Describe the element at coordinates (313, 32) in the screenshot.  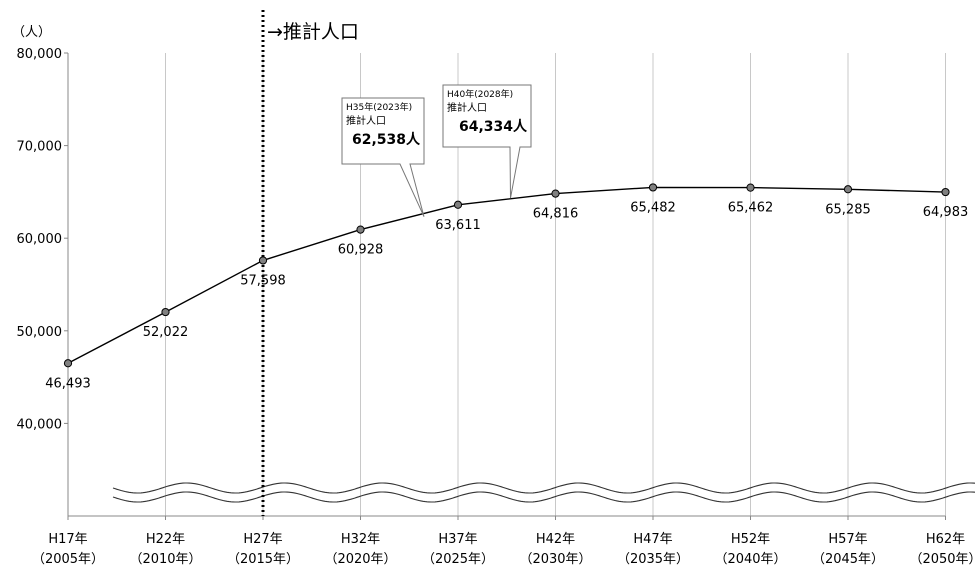
I see `projection-label: →推計人口` at that location.